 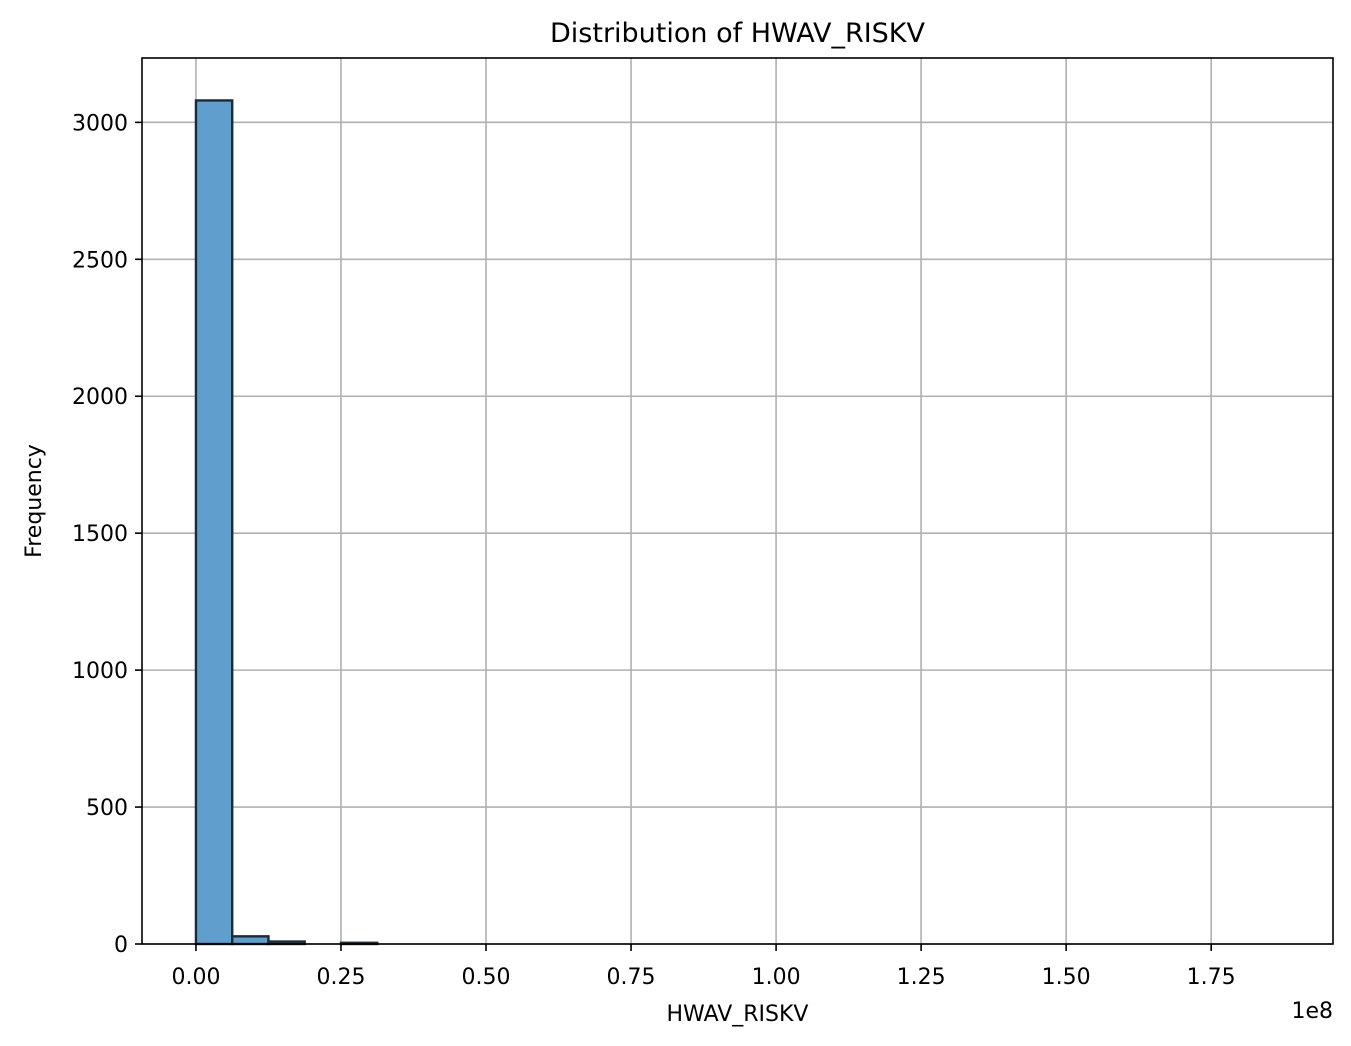 What do you see at coordinates (107, 808) in the screenshot?
I see `y-tick-label: 500` at bounding box center [107, 808].